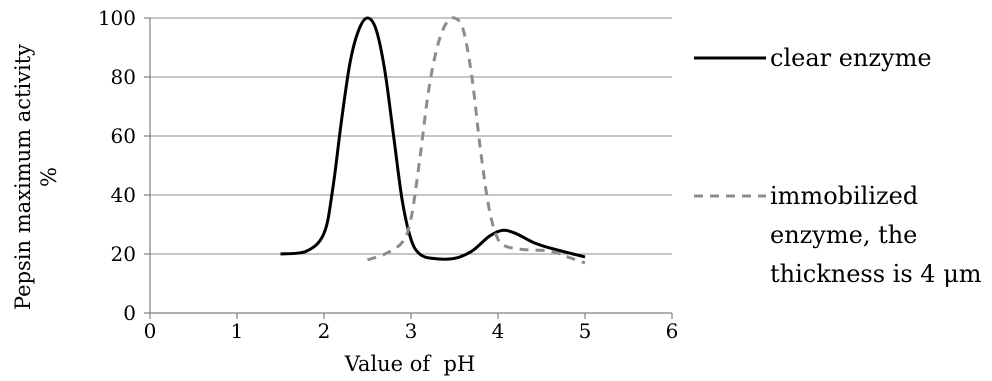  I want to click on y-tick-label-0: 0, so click(129, 313).